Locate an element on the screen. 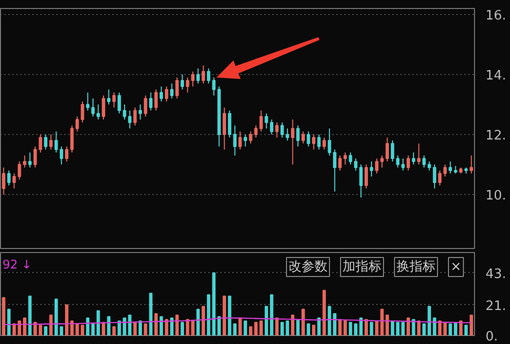 The height and width of the screenshot is (344, 510). annotation: × is located at coordinates (456, 267).